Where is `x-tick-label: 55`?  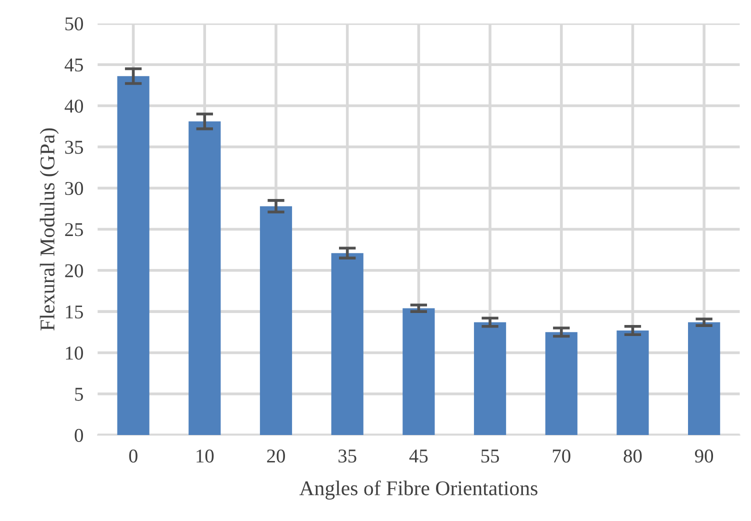
x-tick-label: 55 is located at coordinates (490, 456).